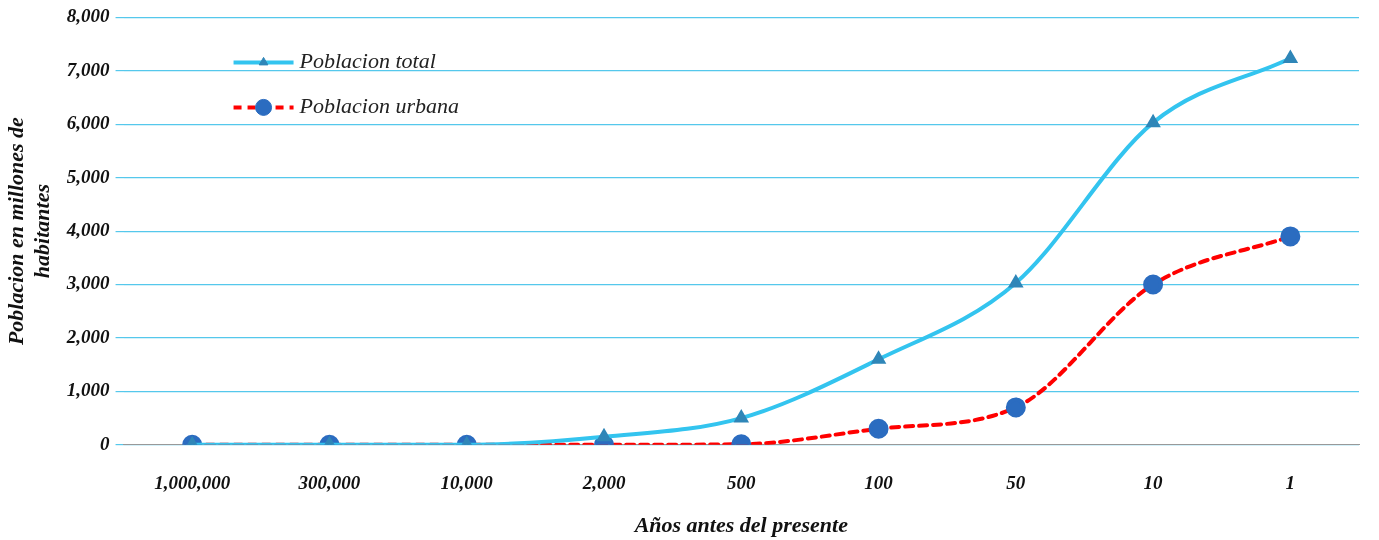 This screenshot has height=540, width=1379. Describe the element at coordinates (1016, 483) in the screenshot. I see `x-tick-label: 50` at that location.